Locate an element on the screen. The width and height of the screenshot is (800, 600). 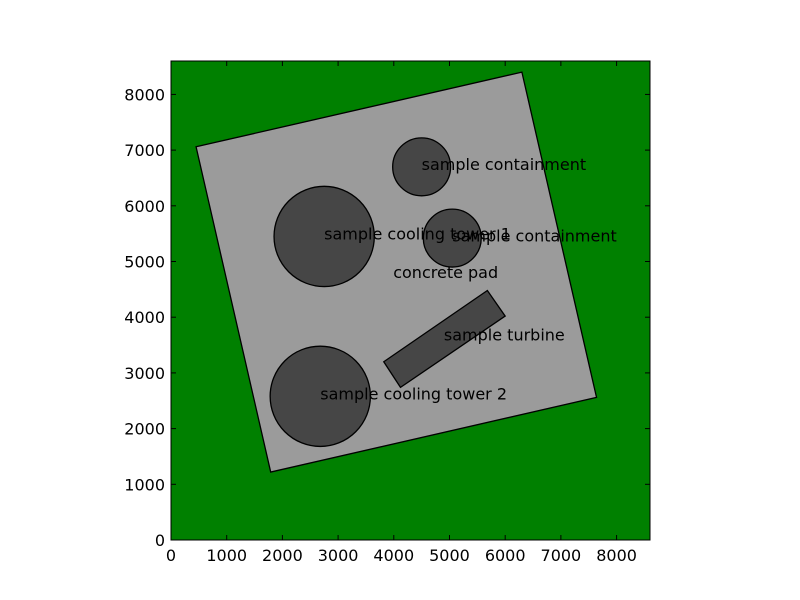
y-tick-label: 0 is located at coordinates (160, 540).